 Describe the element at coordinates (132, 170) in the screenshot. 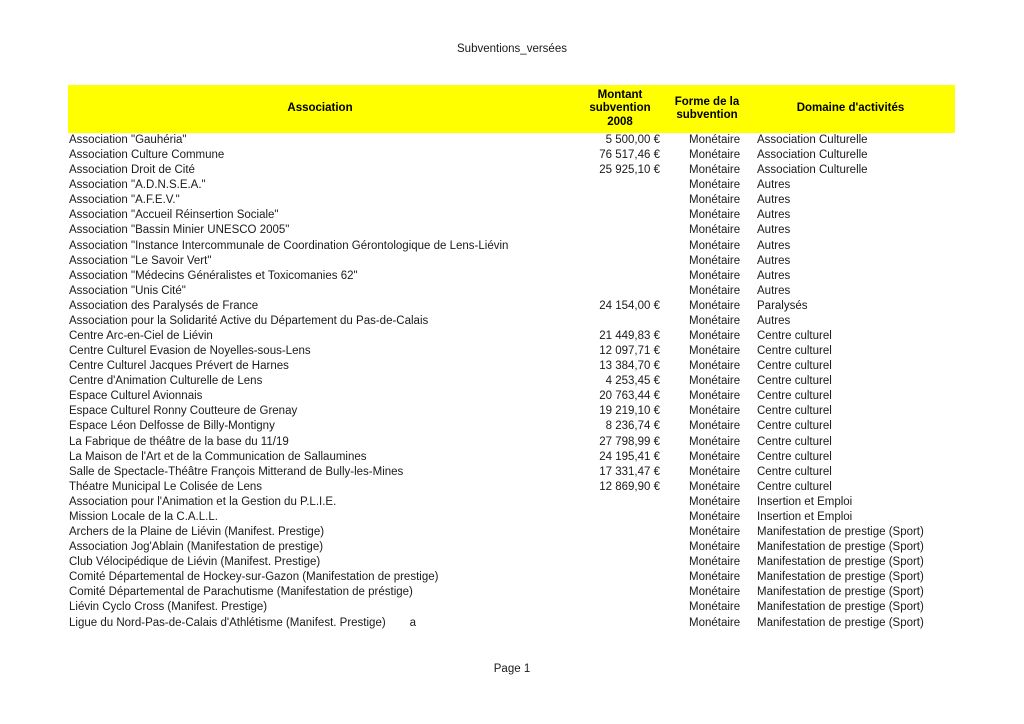

I see `cell-association: Association Droit de Cité` at that location.